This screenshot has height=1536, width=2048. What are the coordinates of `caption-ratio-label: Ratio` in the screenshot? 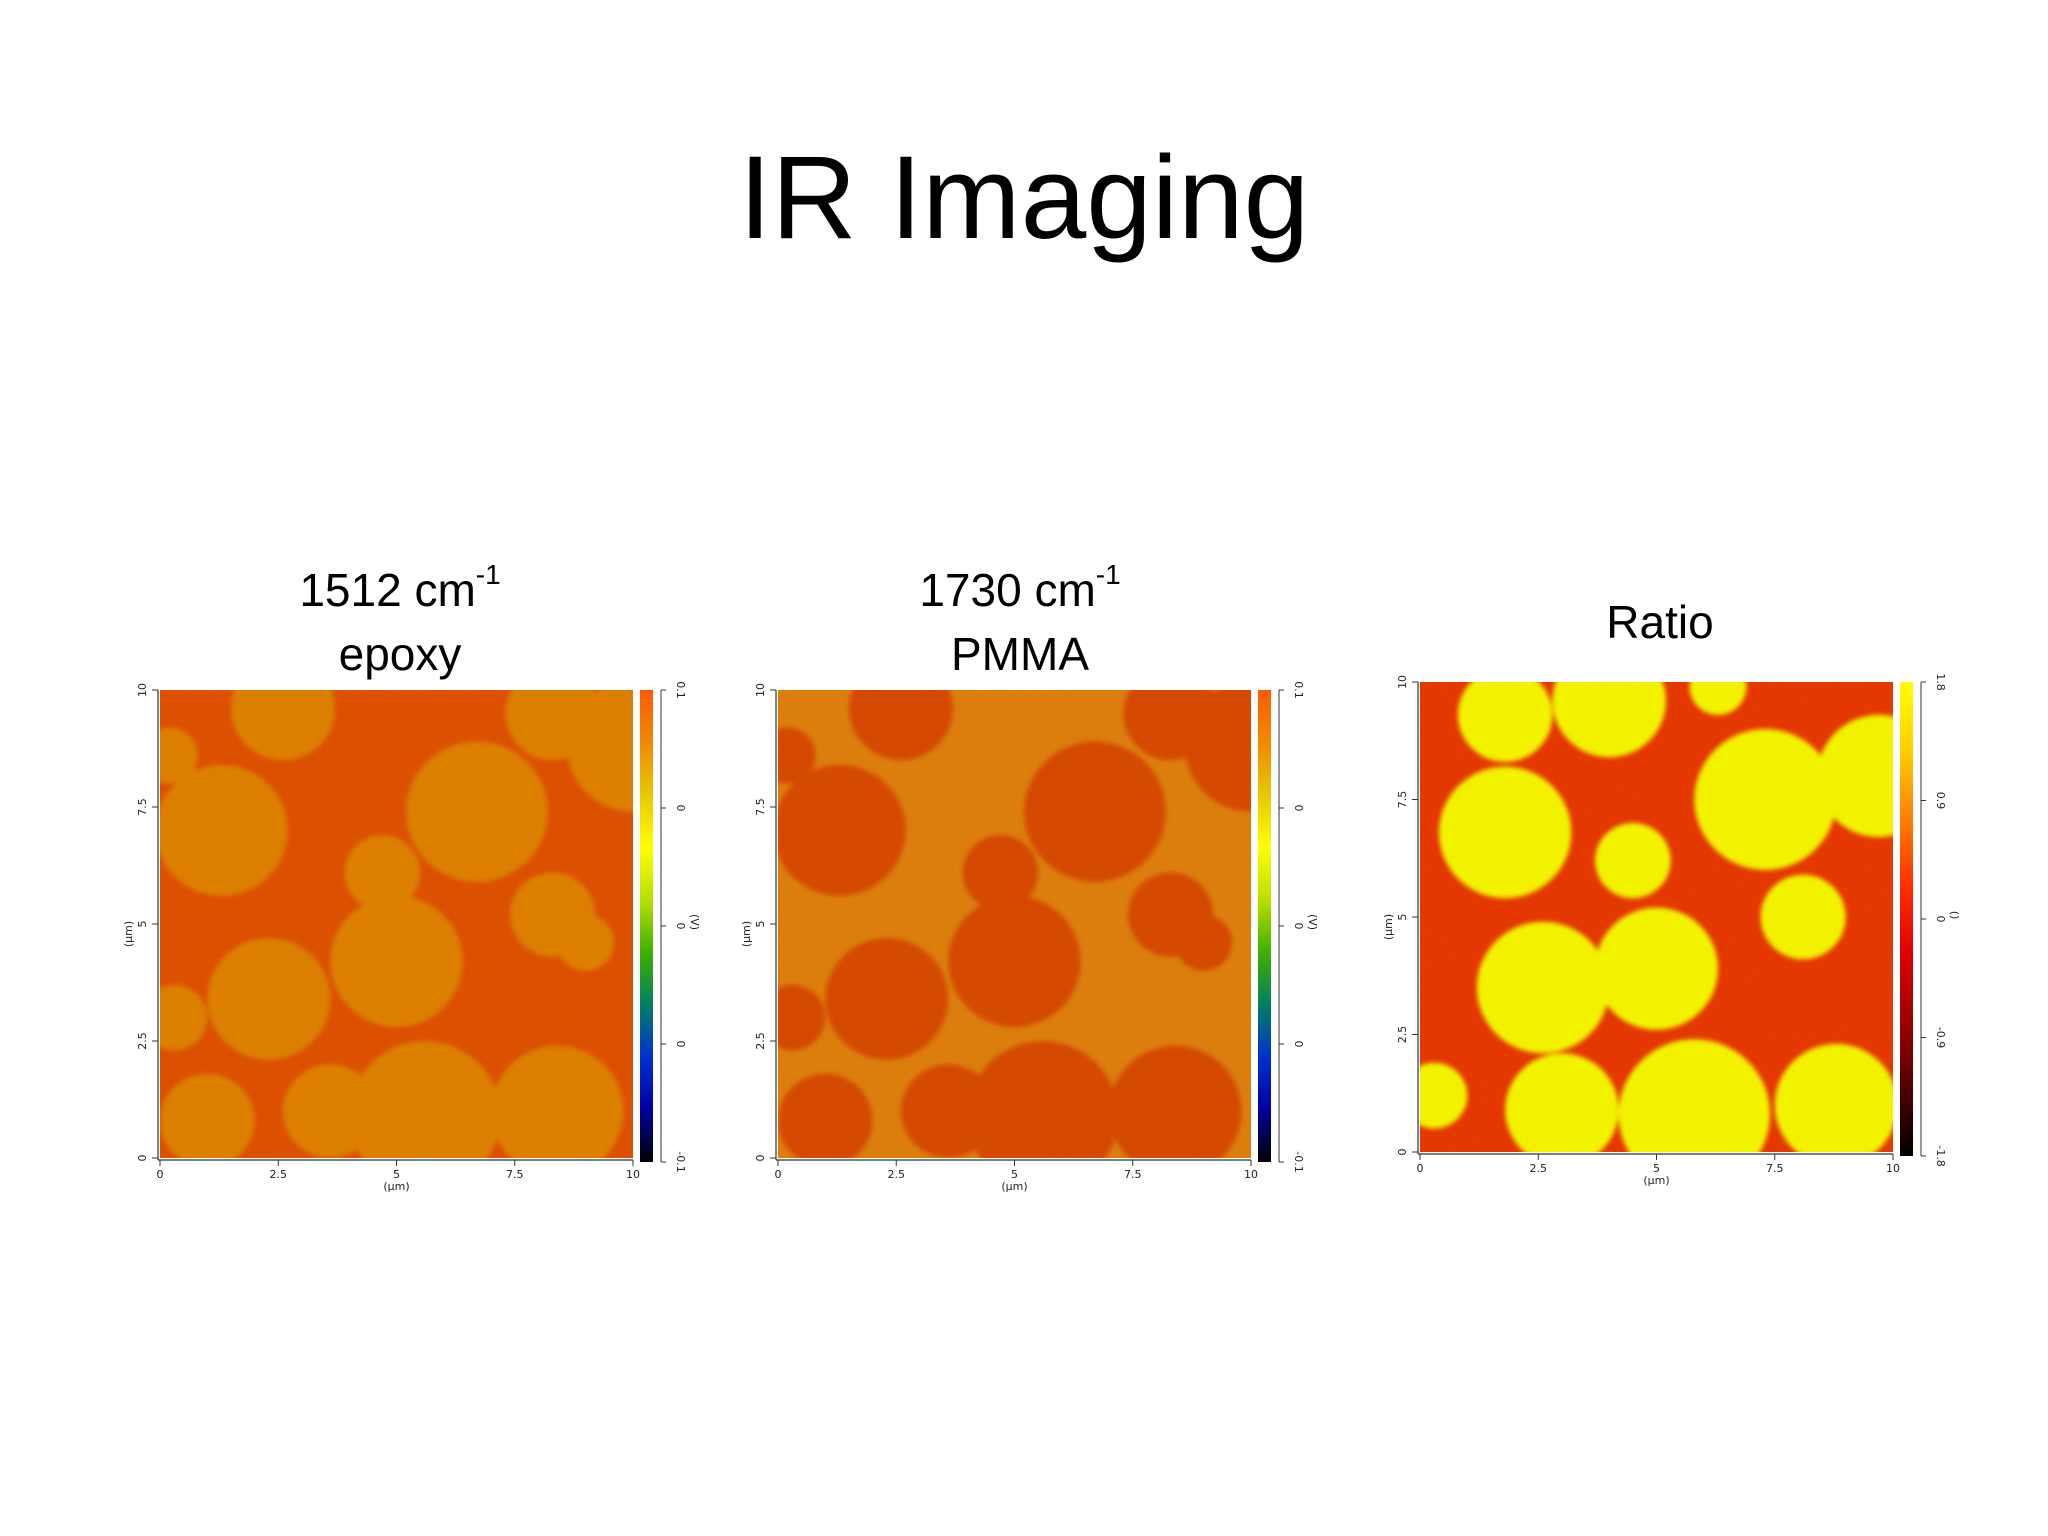 It's located at (1660, 622).